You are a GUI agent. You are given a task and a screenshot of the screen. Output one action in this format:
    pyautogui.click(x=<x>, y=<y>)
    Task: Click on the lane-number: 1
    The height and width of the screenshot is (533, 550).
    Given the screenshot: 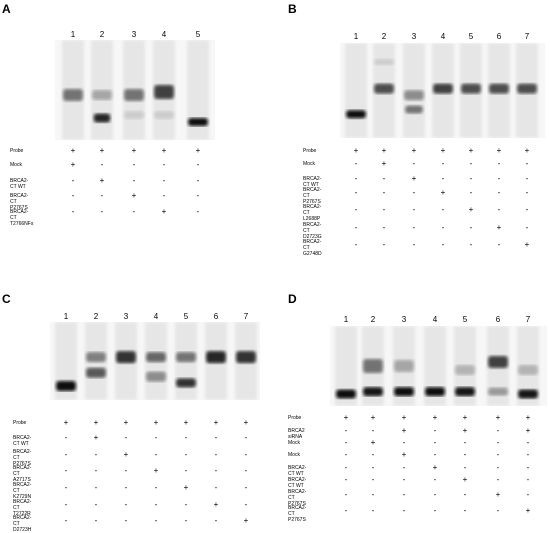 What is the action you would take?
    pyautogui.click(x=356, y=36)
    